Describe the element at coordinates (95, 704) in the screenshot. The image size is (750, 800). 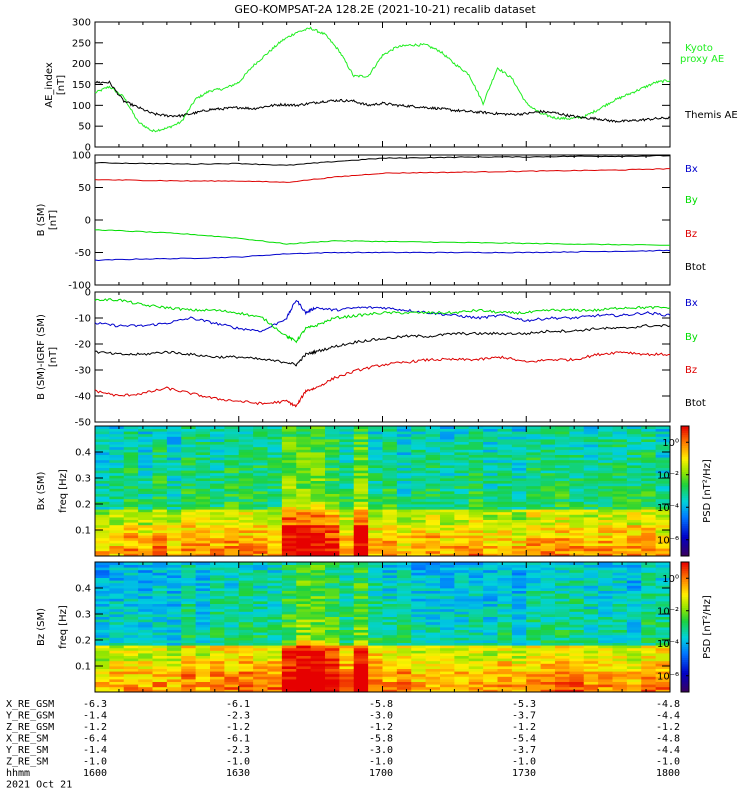
I see `ephemeris-value: -6.3` at that location.